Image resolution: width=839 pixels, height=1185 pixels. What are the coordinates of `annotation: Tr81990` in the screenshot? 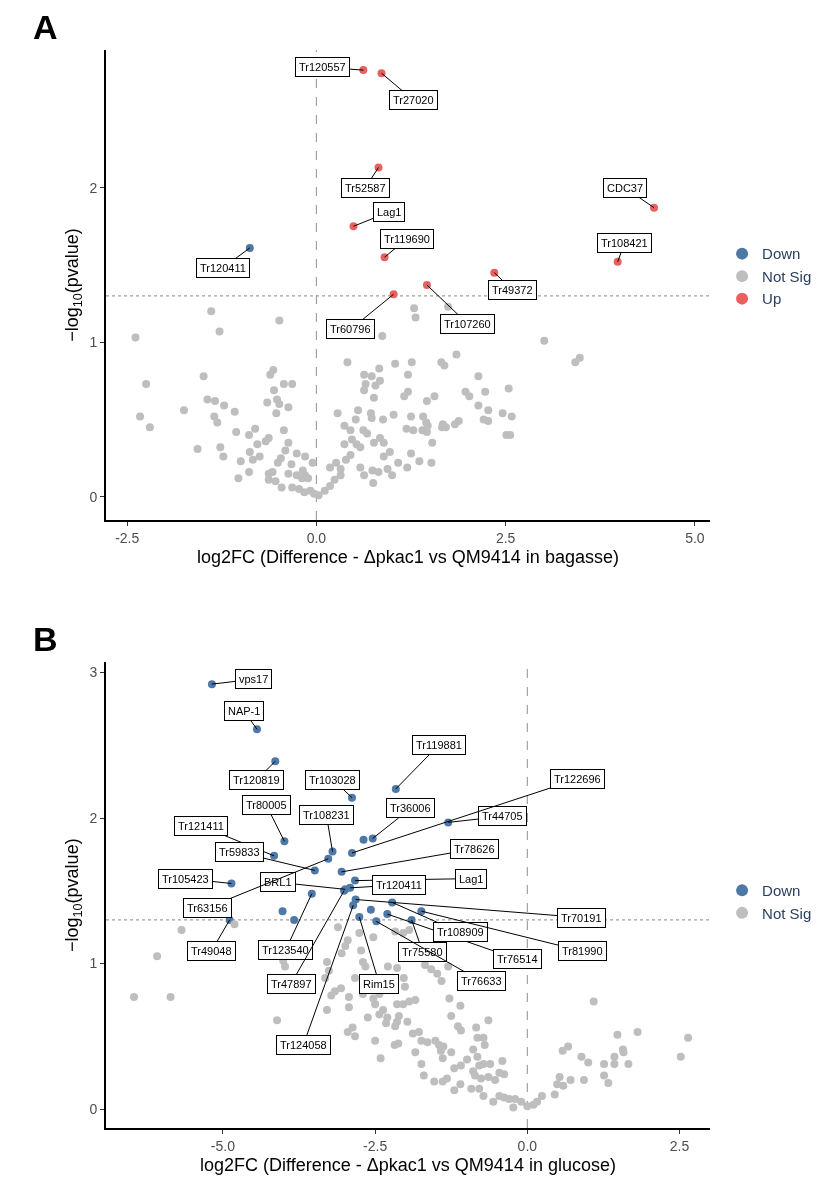 It's located at (582, 951).